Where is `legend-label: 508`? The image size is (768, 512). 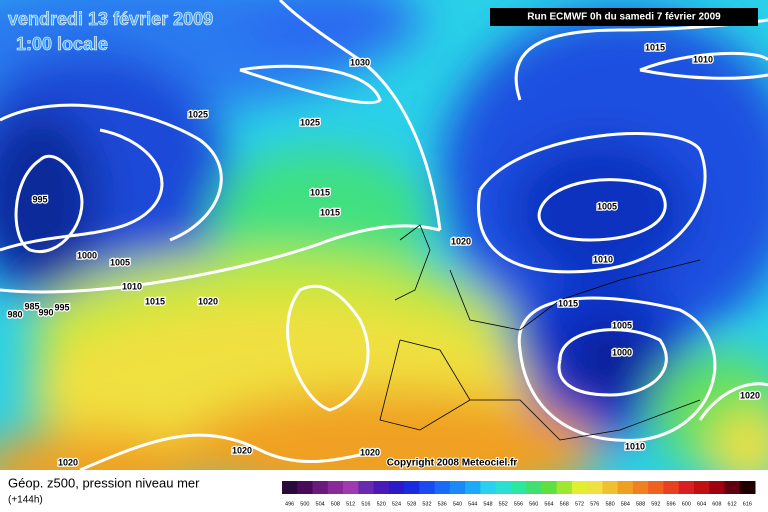 legend-label: 508 is located at coordinates (335, 504).